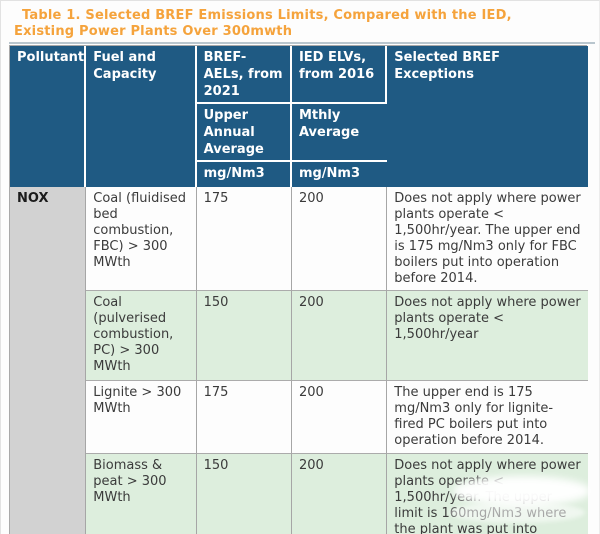 The image size is (600, 534). Describe the element at coordinates (141, 116) in the screenshot. I see `header-fuel-capacity: Fuel and Capacity` at that location.